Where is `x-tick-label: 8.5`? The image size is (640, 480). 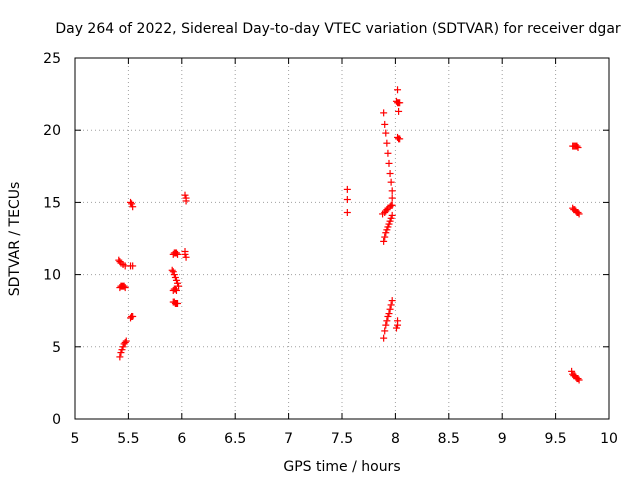 x-tick-label: 8.5 is located at coordinates (449, 439).